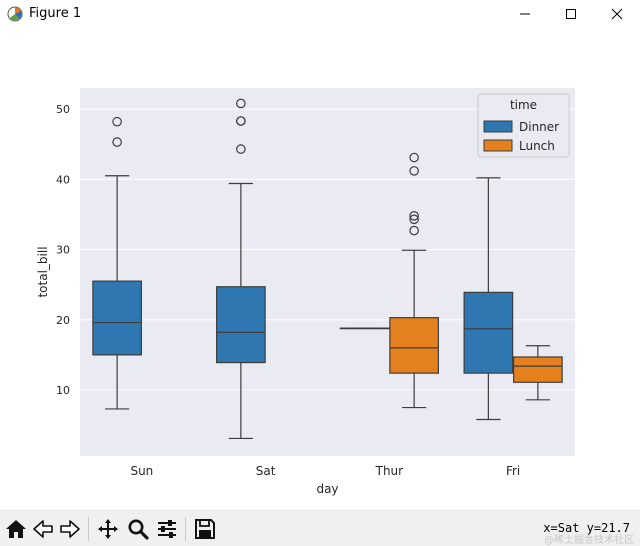 This screenshot has height=546, width=640. Describe the element at coordinates (241, 325) in the screenshot. I see `box-dinner-sat` at that location.